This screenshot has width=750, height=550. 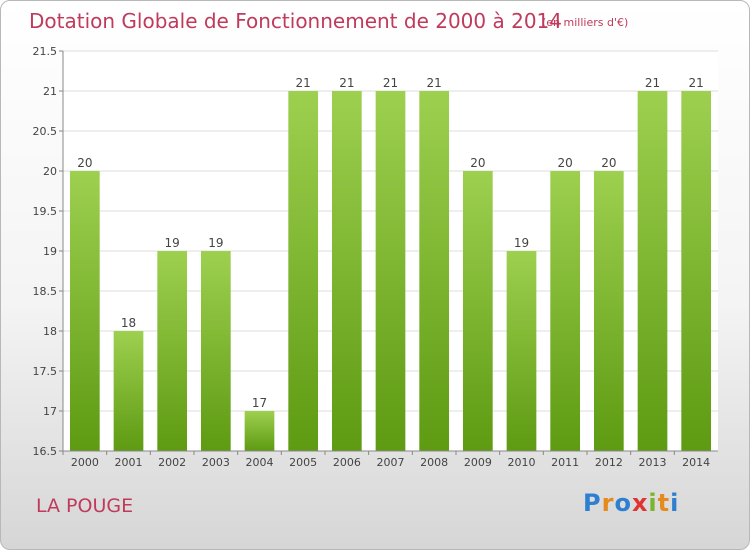 What do you see at coordinates (640, 503) in the screenshot?
I see `logo-letter: x` at bounding box center [640, 503].